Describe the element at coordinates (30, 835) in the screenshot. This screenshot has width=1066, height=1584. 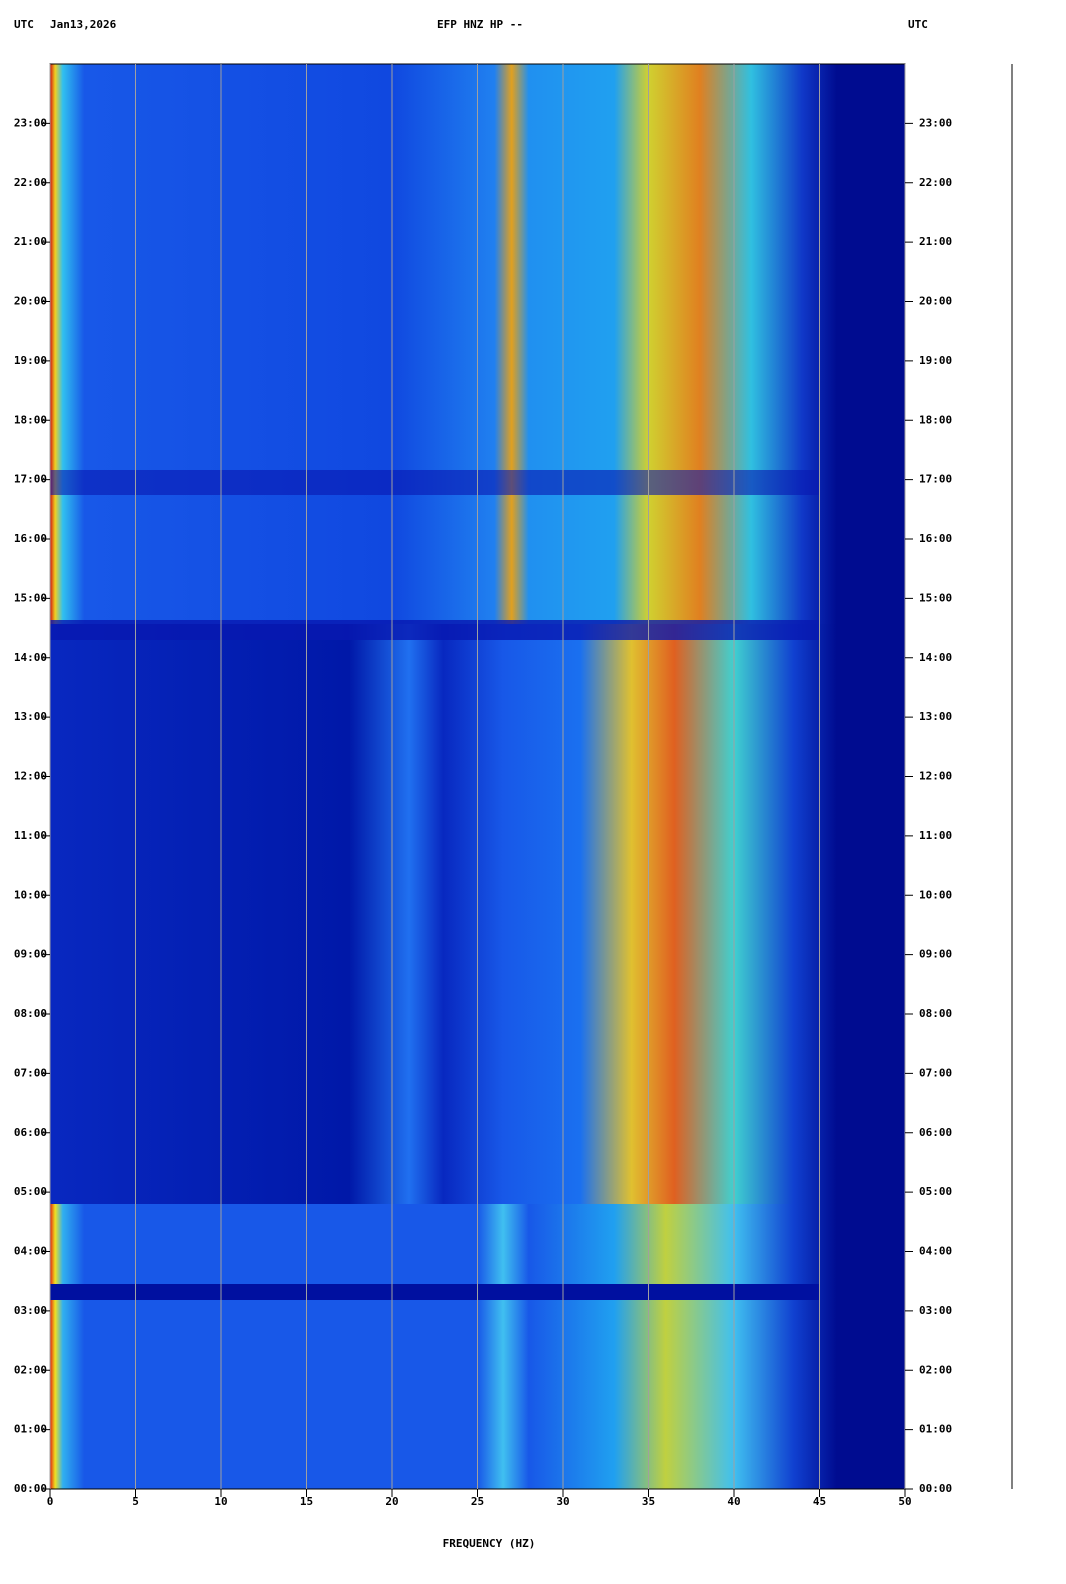
I see `y-tick-label: 11:00` at that location.